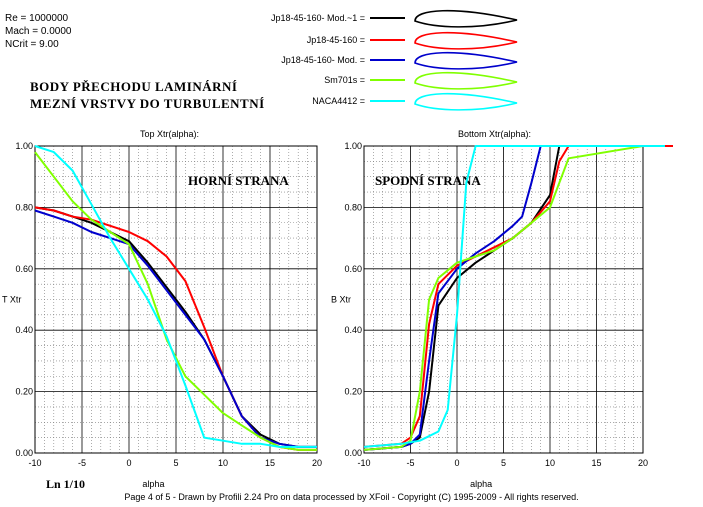  I want to click on heading-line-1: BODY PŘECHODU LAMINÁRNÍ, so click(134, 86).